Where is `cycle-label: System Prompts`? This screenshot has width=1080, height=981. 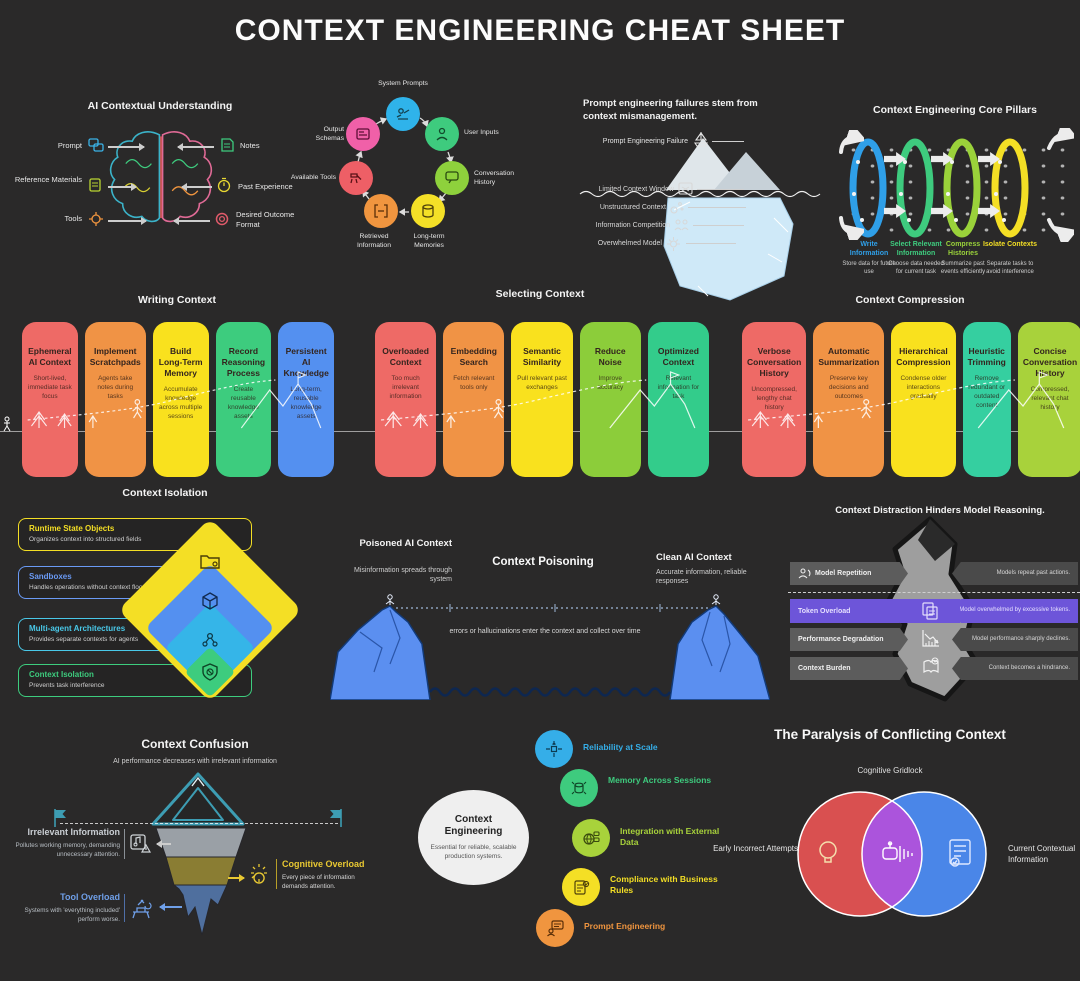 cycle-label: System Prompts is located at coordinates (403, 83).